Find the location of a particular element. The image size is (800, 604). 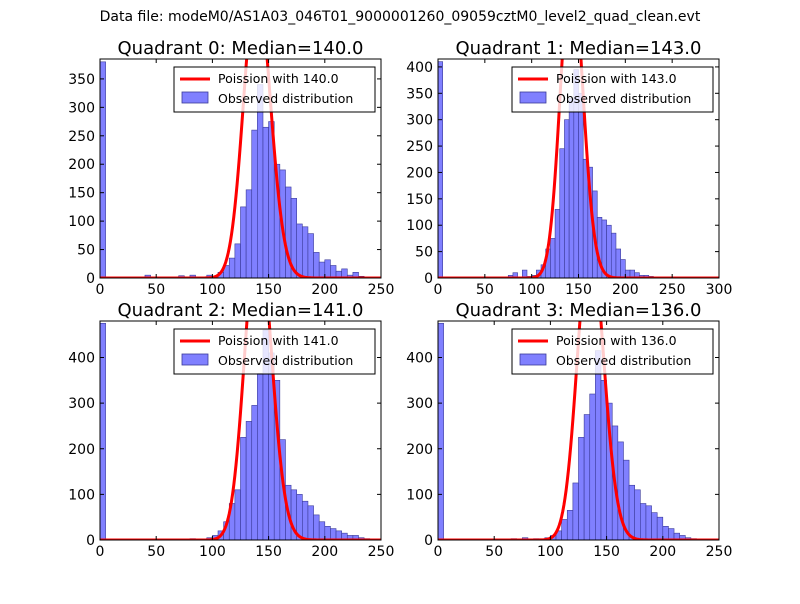

y-tick-label: 50 is located at coordinates (424, 253).